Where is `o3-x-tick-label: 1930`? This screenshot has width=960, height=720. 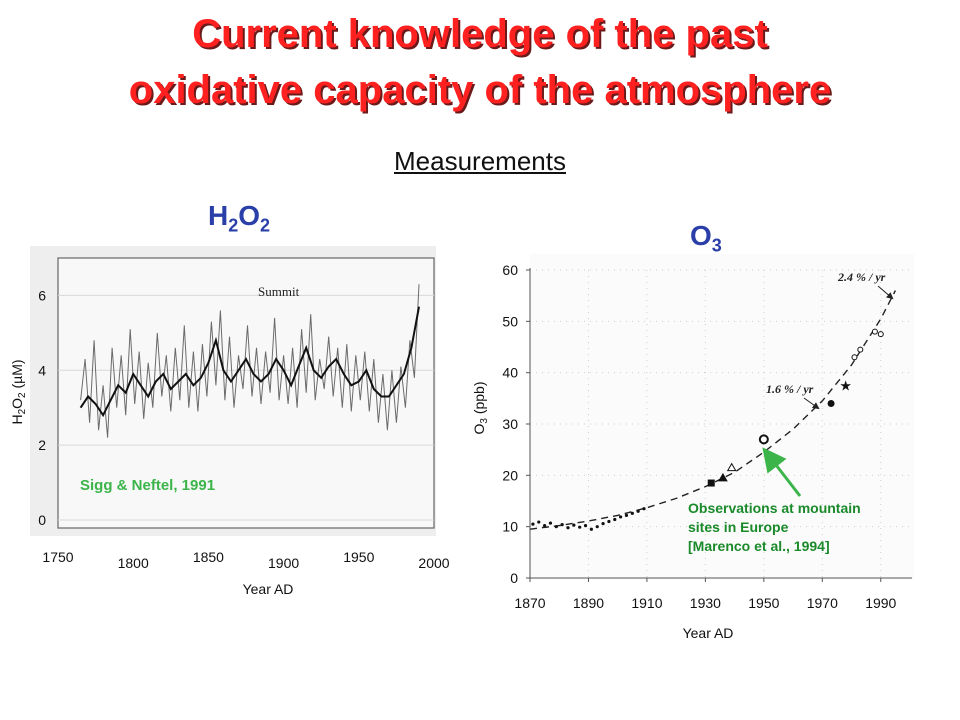 o3-x-tick-label: 1930 is located at coordinates (705, 603).